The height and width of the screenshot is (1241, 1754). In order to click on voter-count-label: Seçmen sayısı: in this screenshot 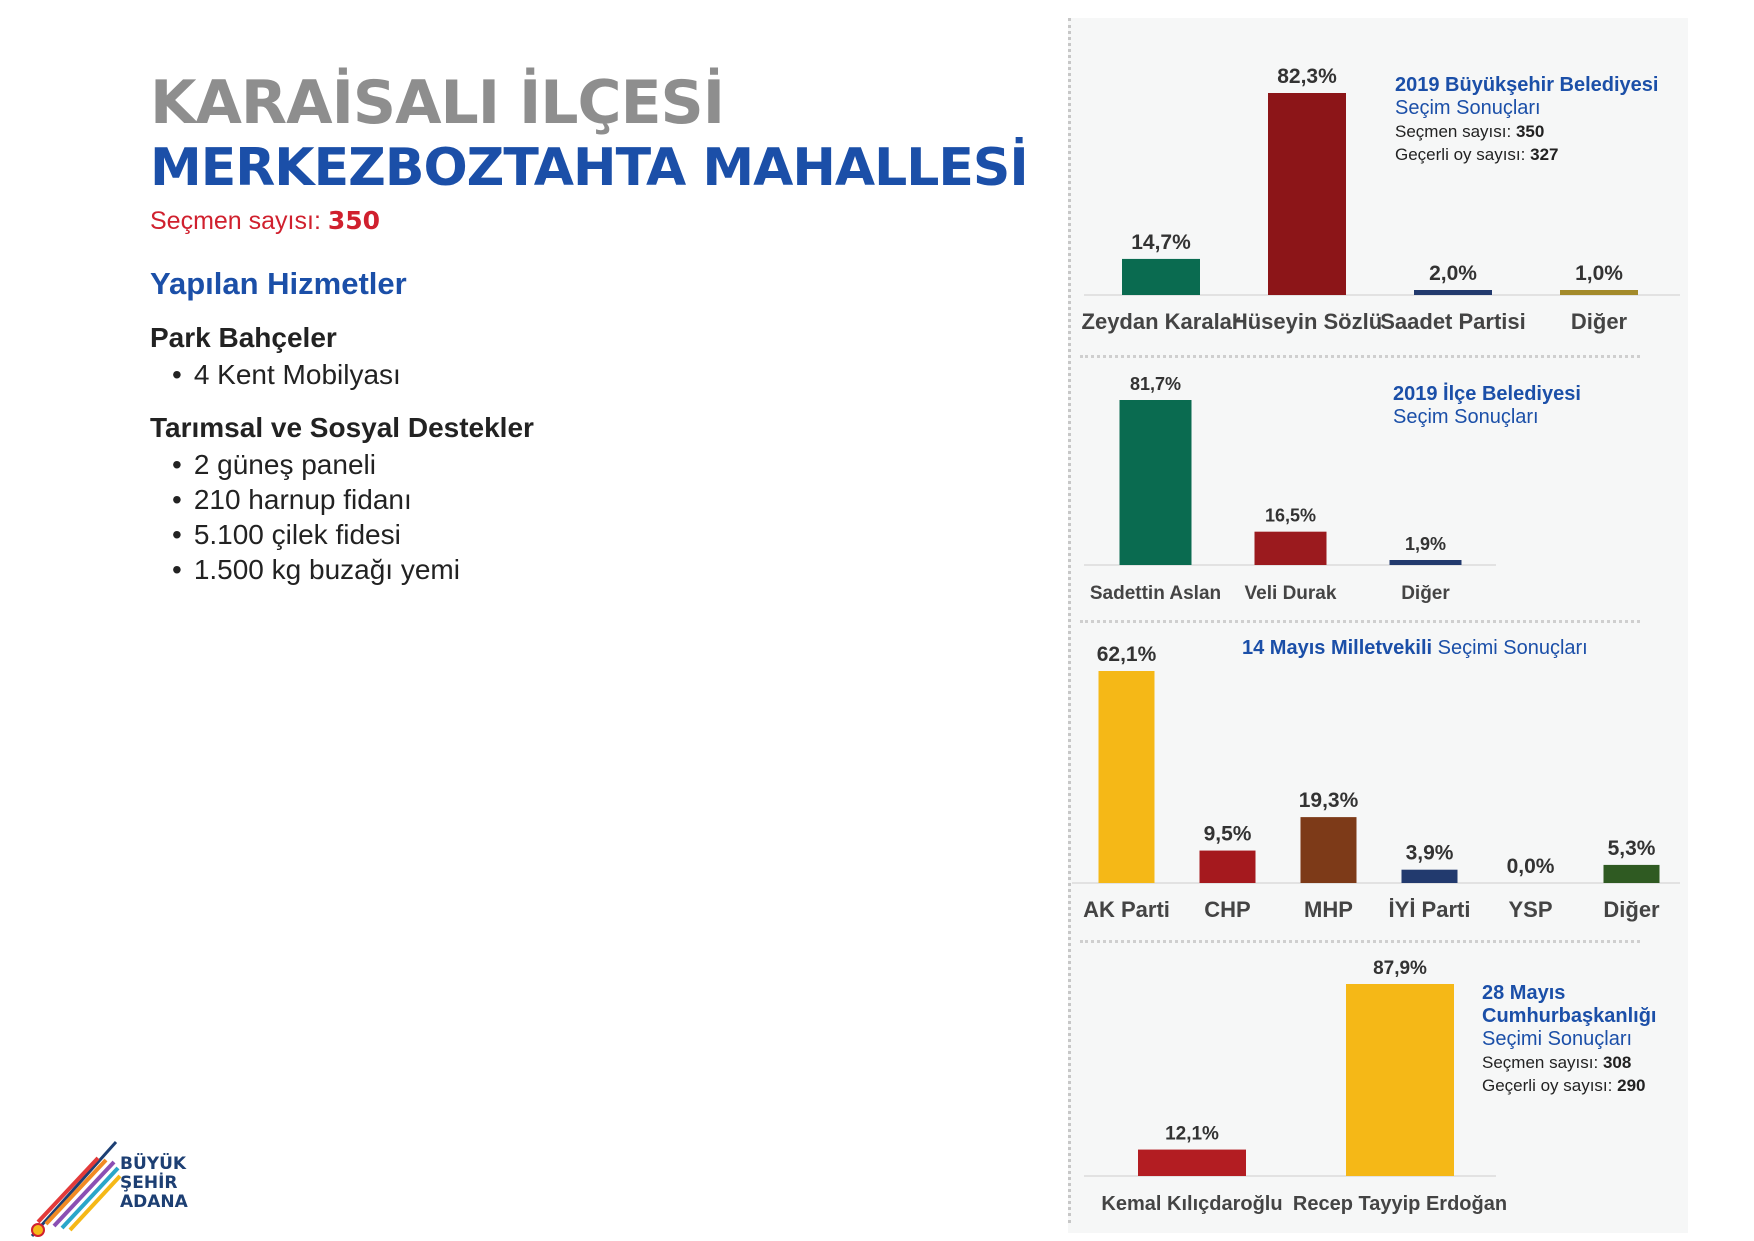, I will do `click(235, 221)`.